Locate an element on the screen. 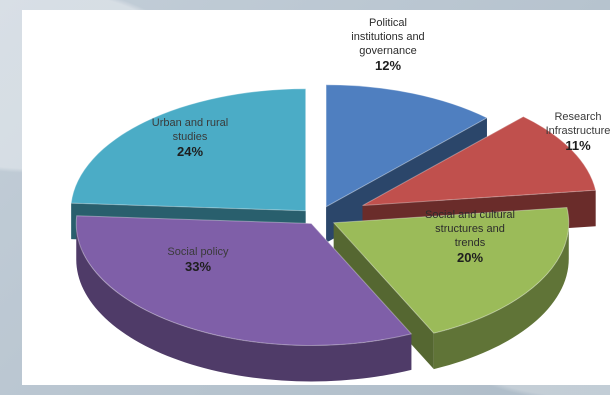  slice-label: Political institutions and governance is located at coordinates (387, 37).